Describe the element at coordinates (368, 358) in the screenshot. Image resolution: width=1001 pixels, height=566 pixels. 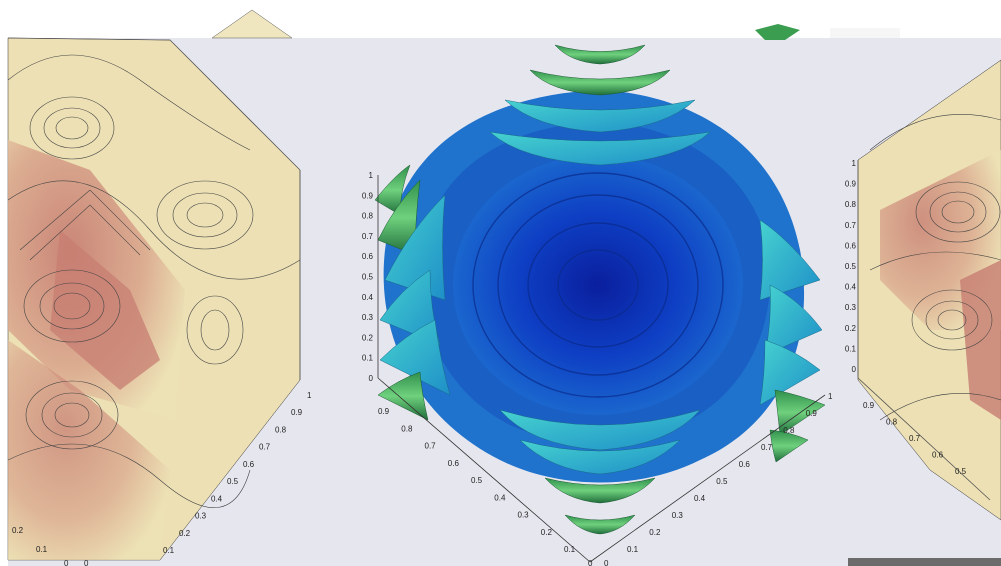
I see `center-plot-z-tick: 0.1` at that location.